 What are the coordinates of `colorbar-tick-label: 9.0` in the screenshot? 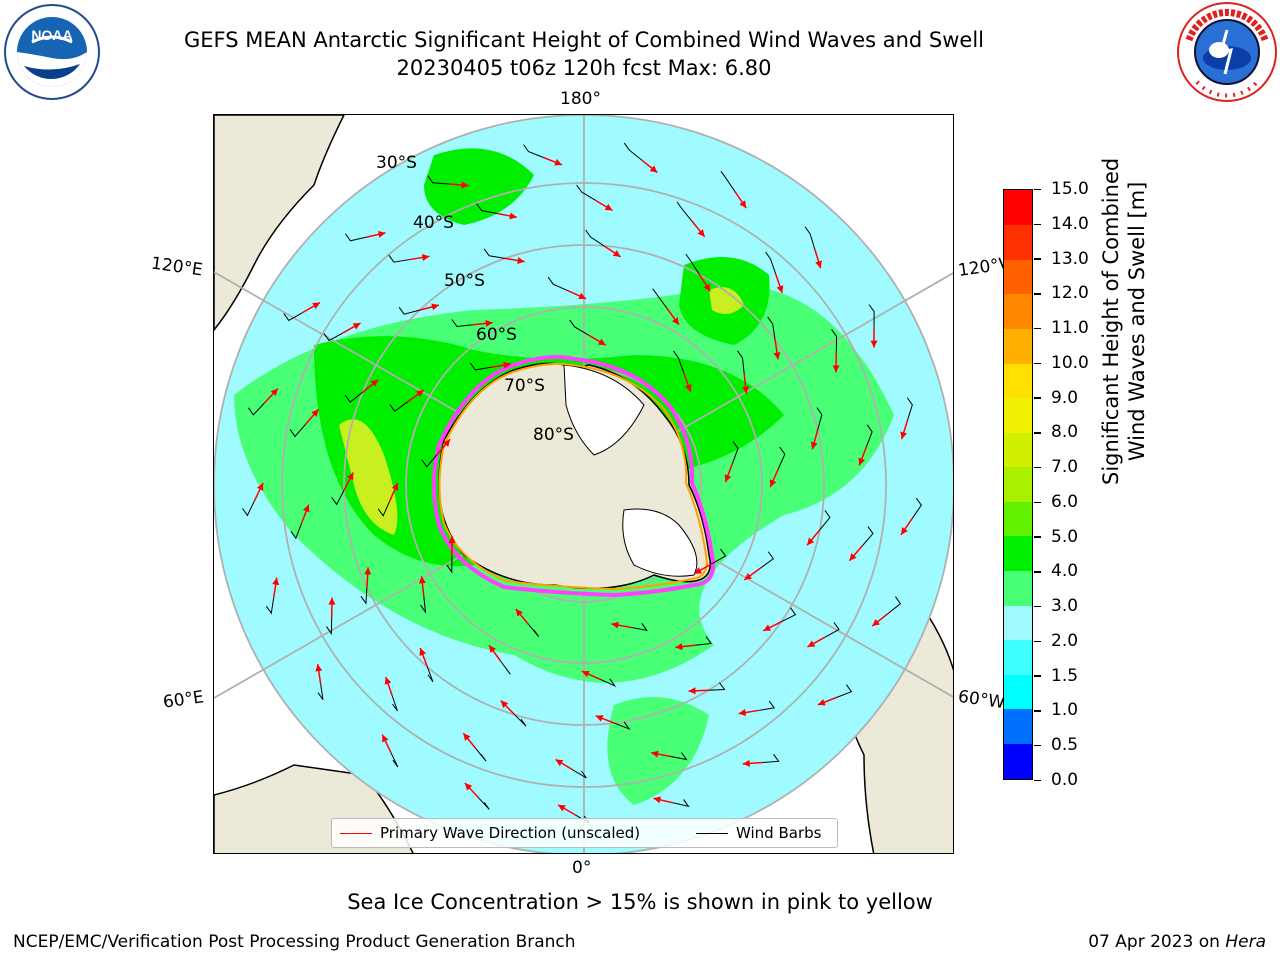 It's located at (1056, 398).